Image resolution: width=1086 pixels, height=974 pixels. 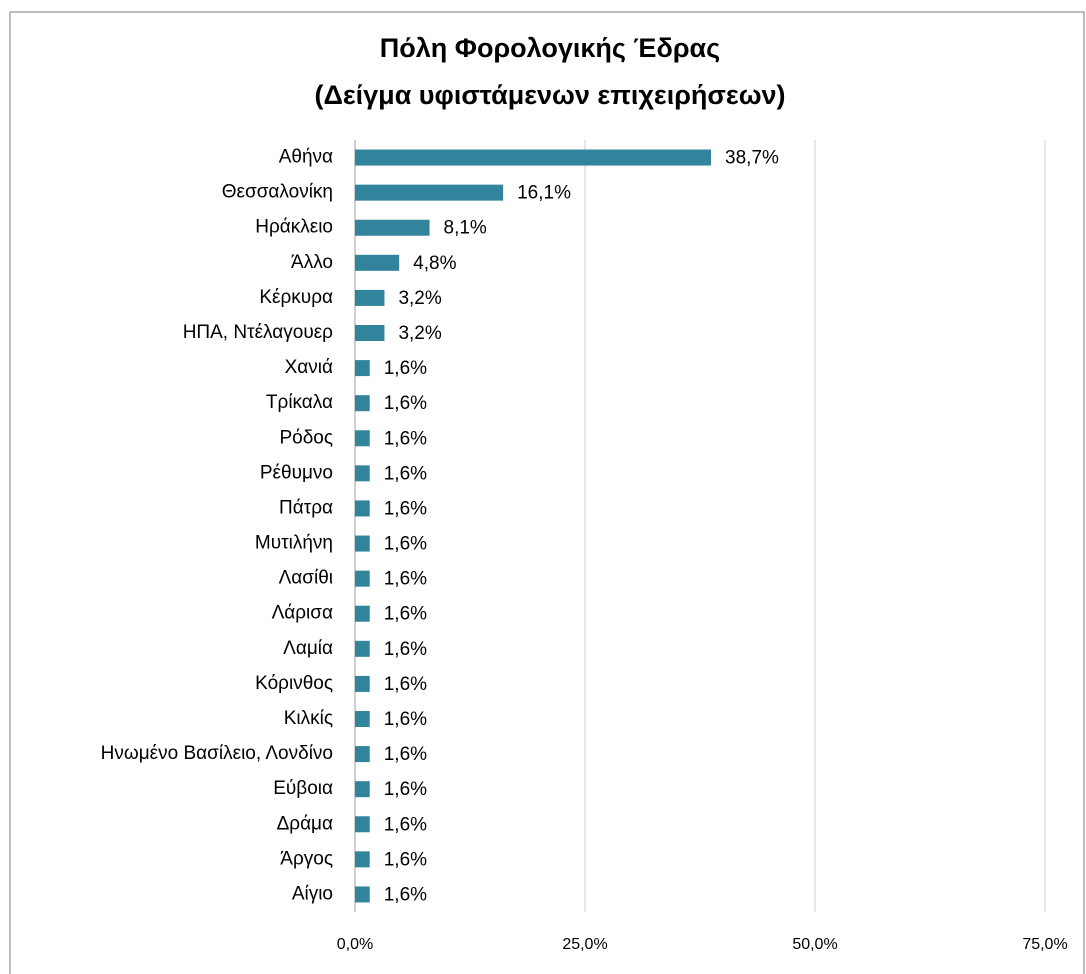 I want to click on y-tick-label: Ρόδος, so click(x=306, y=437).